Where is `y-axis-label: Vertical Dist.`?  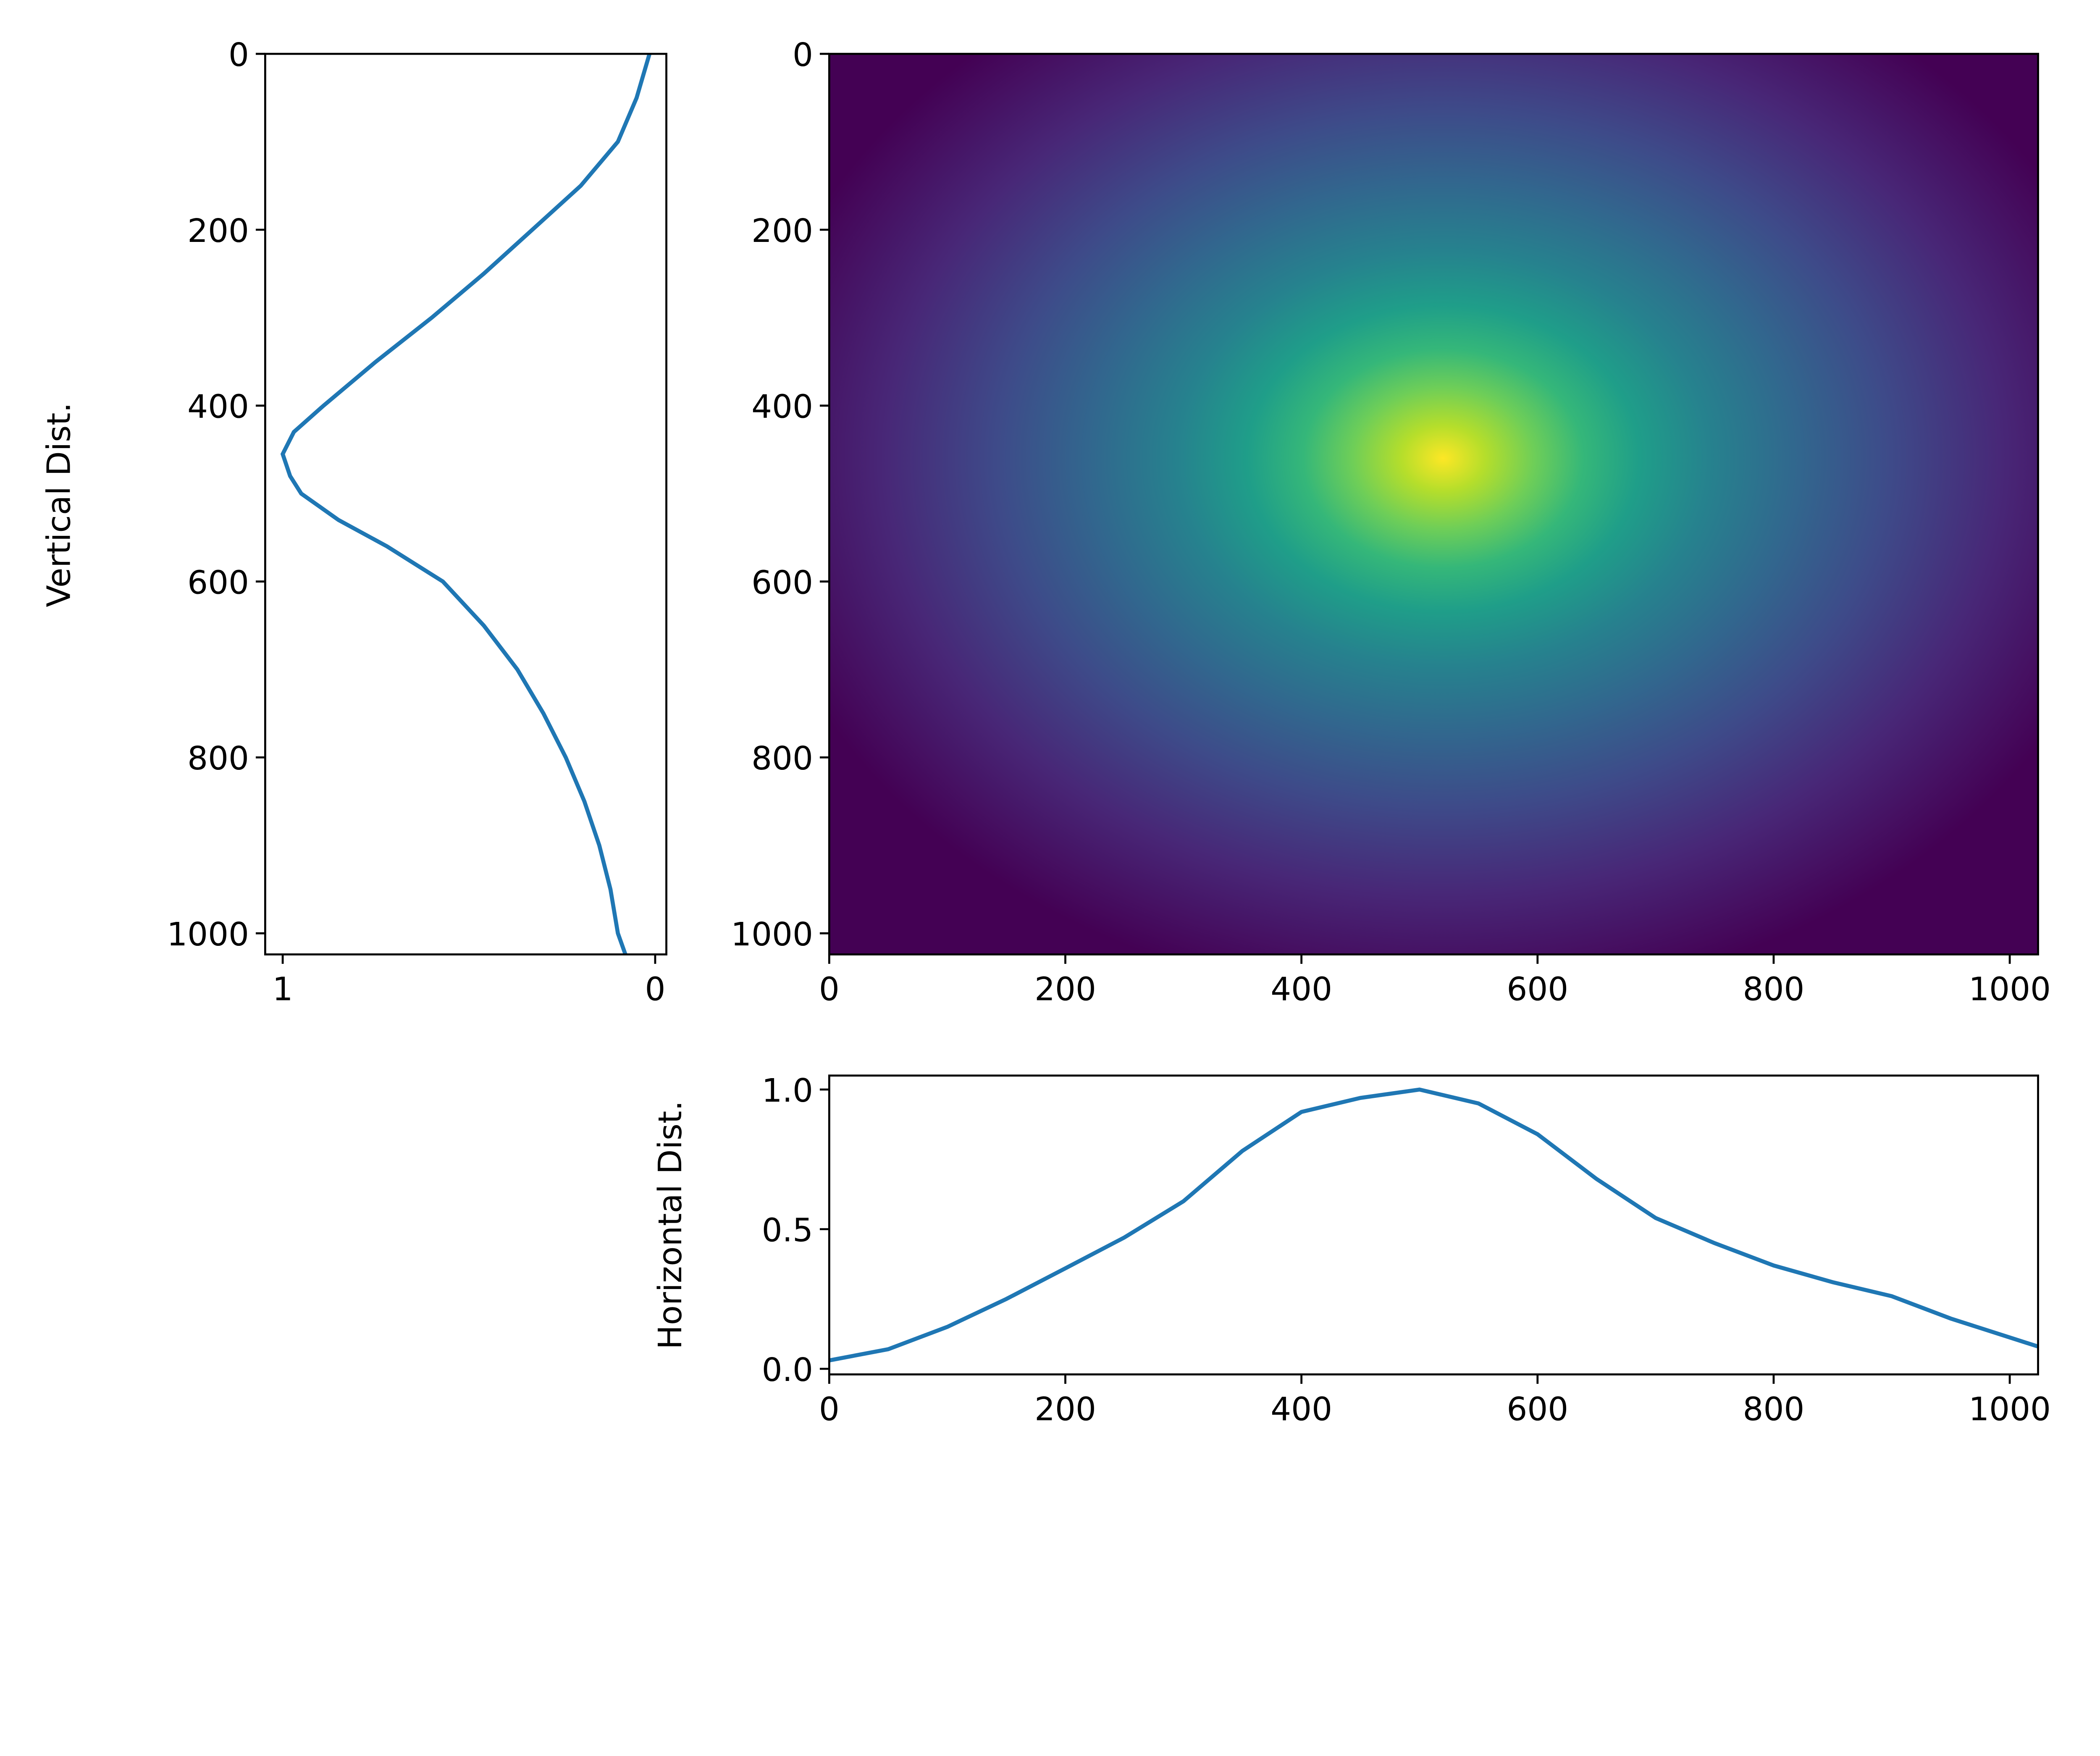
y-axis-label: Vertical Dist. is located at coordinates (59, 504).